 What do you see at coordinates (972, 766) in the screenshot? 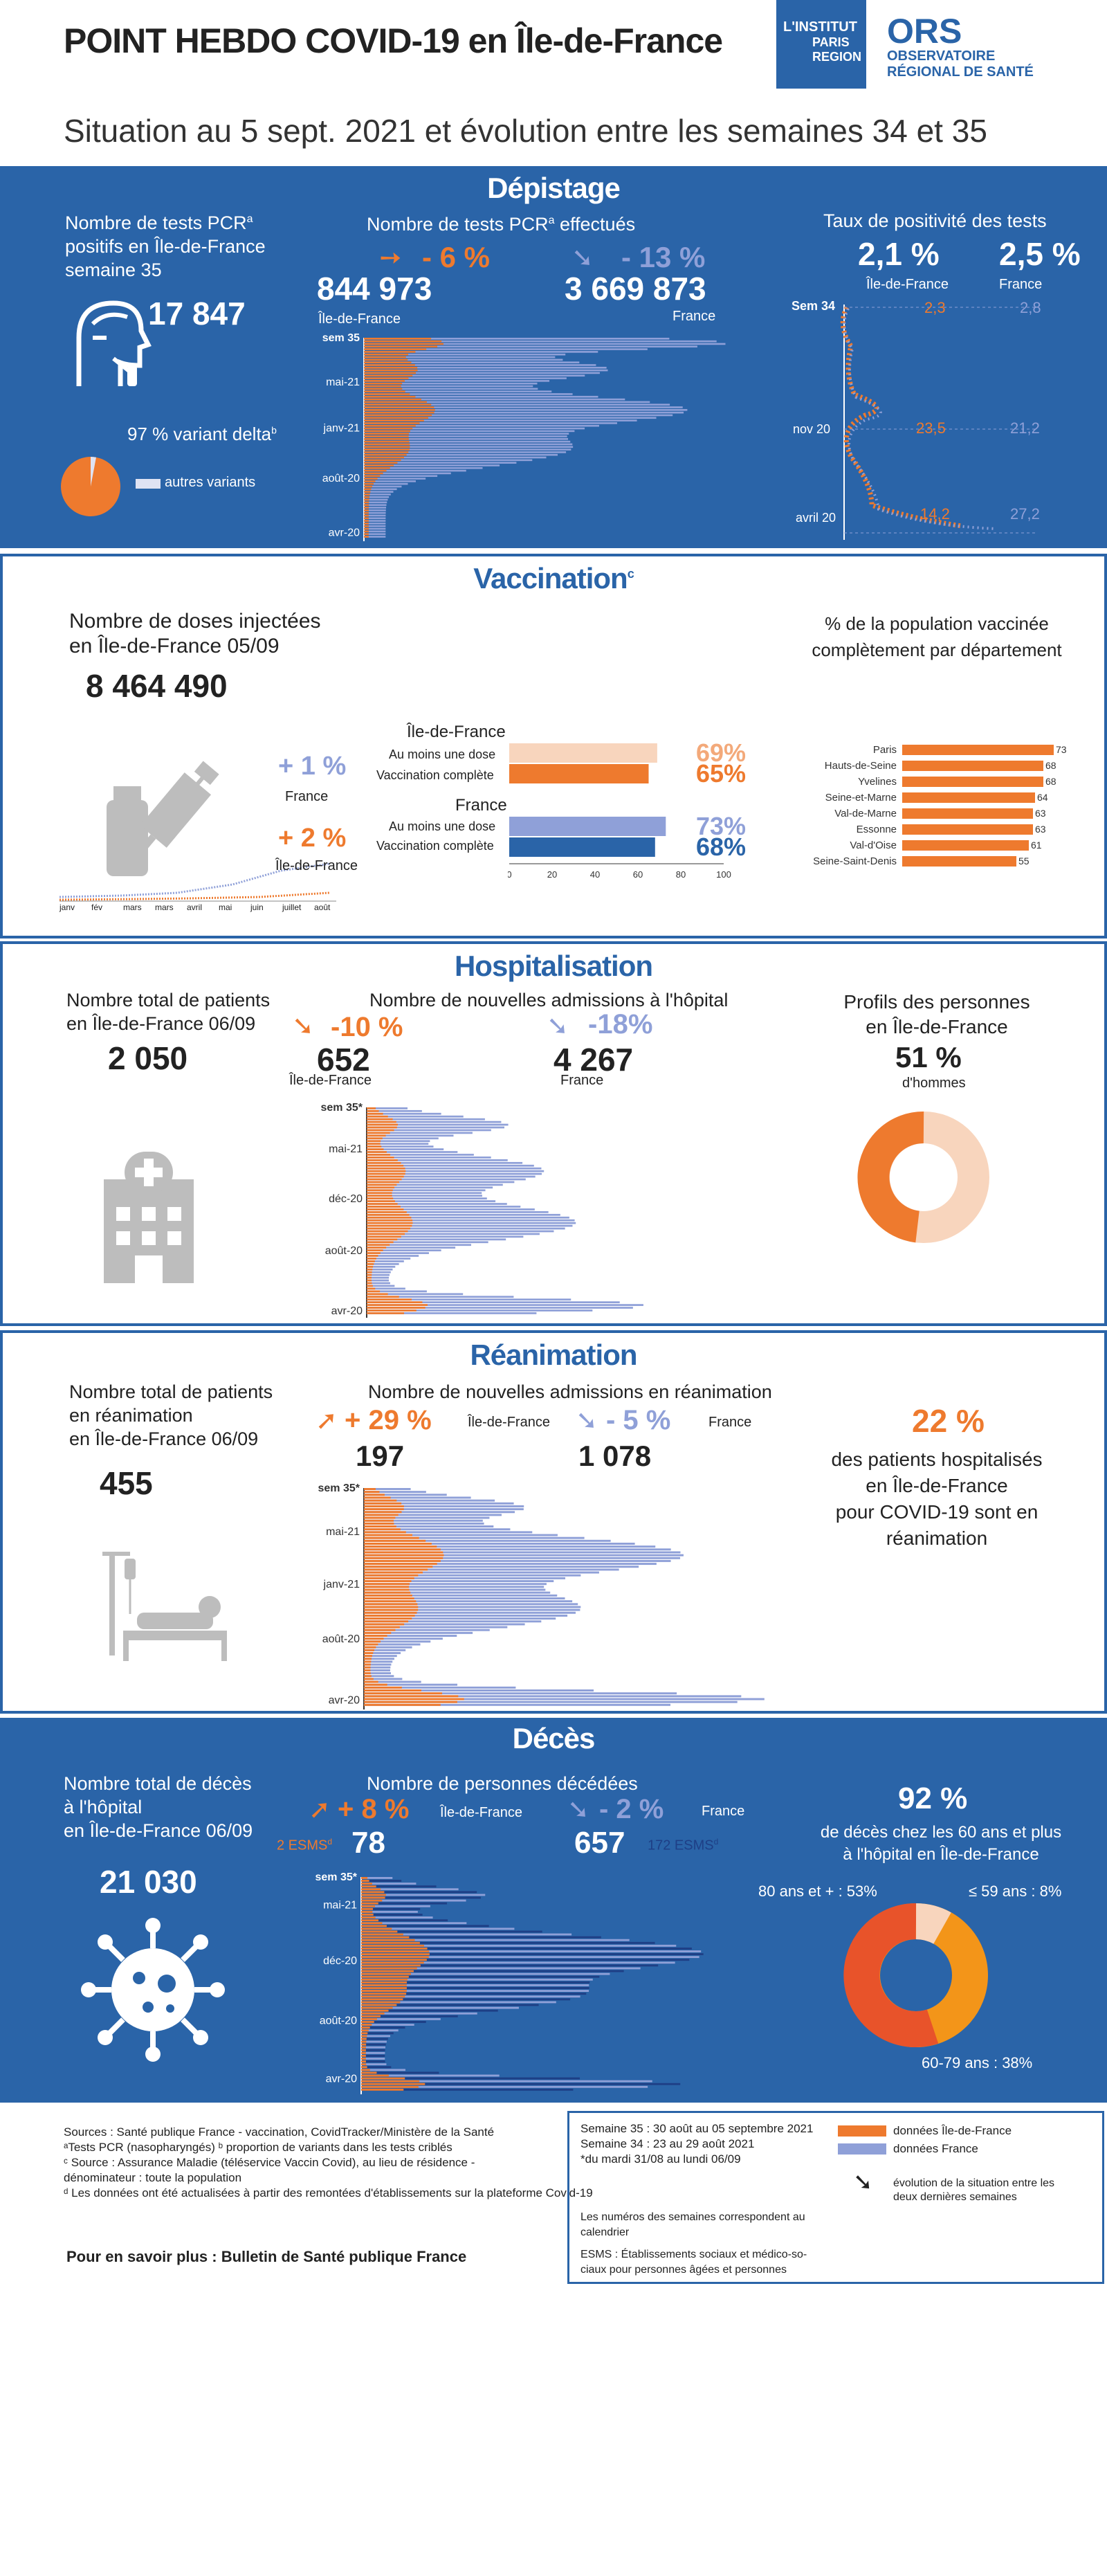
I see `dept-bar` at bounding box center [972, 766].